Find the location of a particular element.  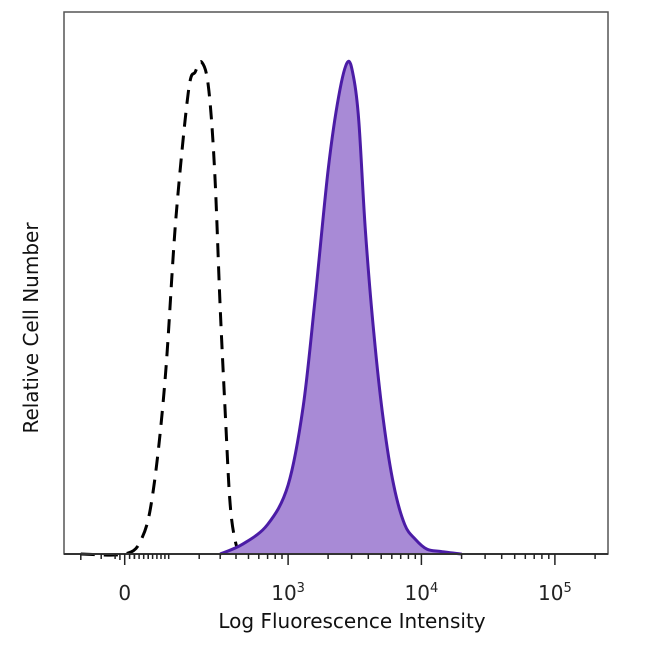

x-tick-label-3: 105 is located at coordinates (555, 593).